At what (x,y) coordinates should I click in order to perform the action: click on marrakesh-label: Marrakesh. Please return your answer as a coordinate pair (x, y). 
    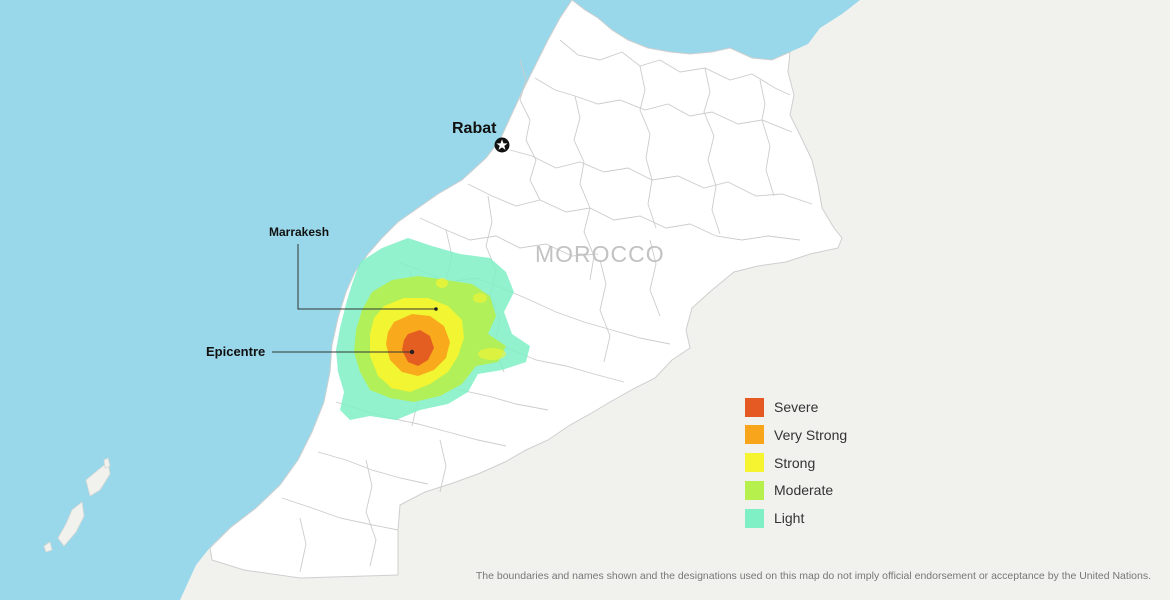
    Looking at the image, I should click on (299, 232).